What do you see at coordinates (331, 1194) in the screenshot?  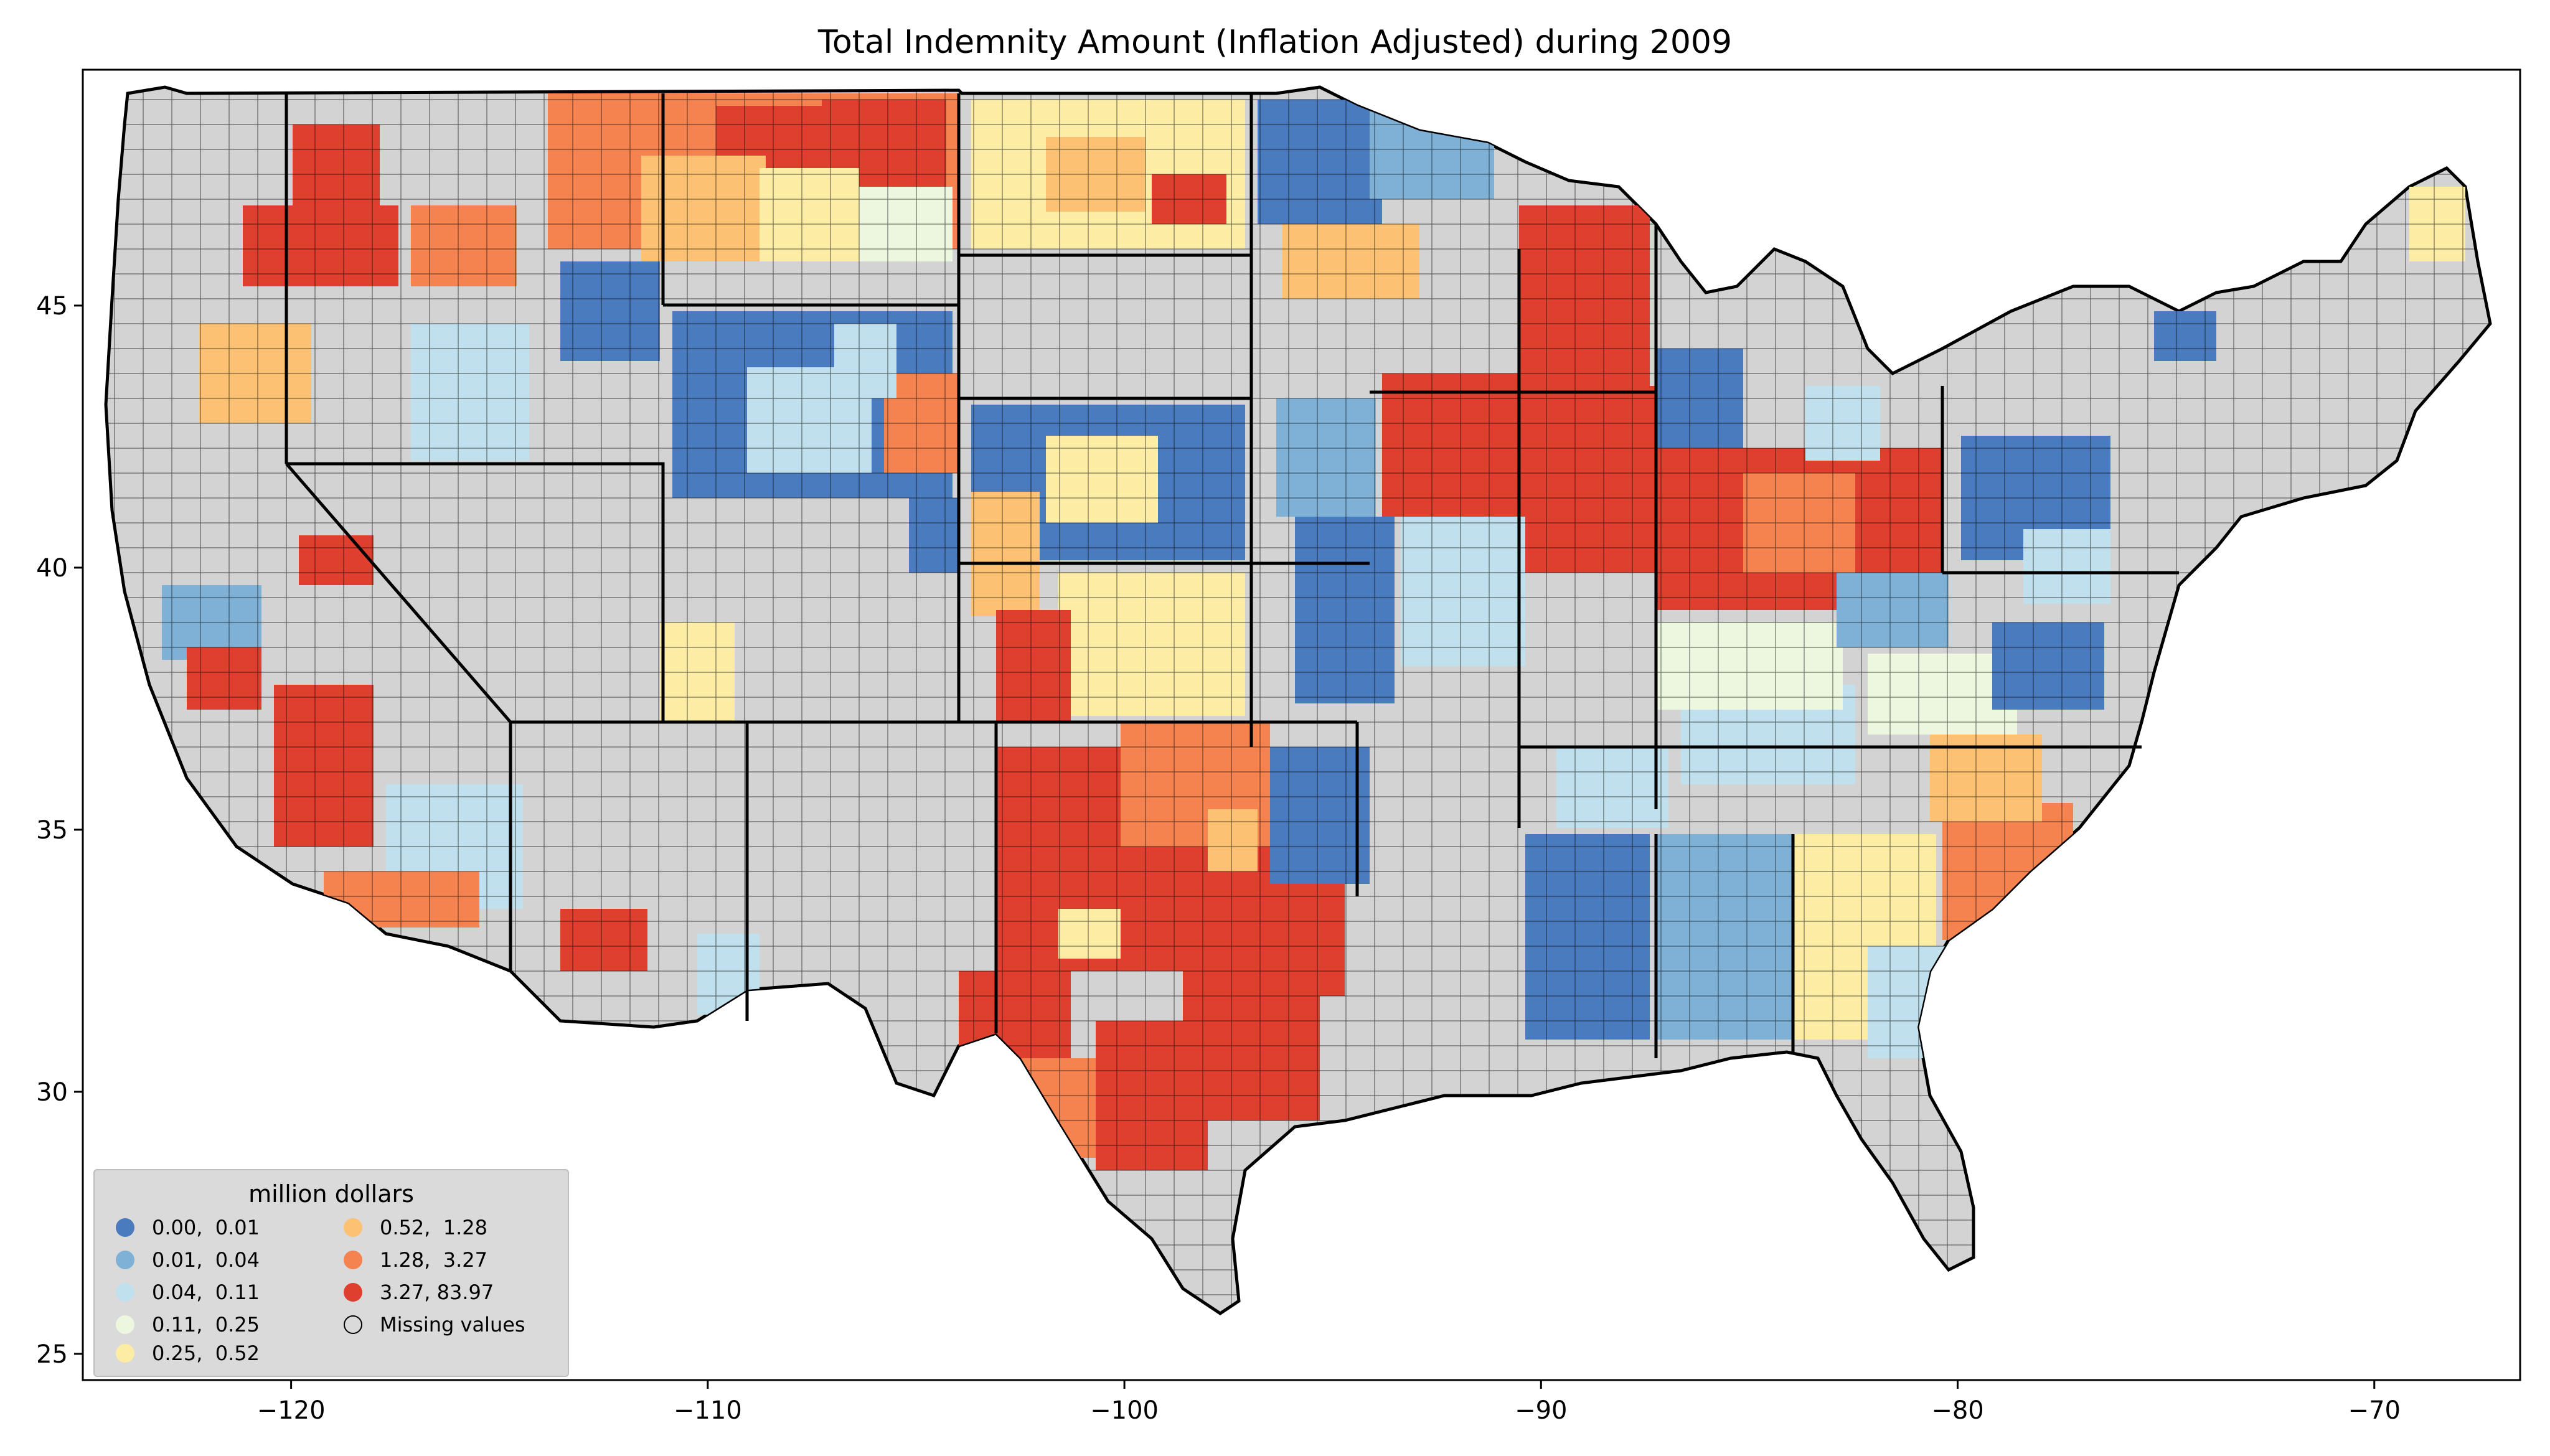 I see `legend-title: million dollars` at bounding box center [331, 1194].